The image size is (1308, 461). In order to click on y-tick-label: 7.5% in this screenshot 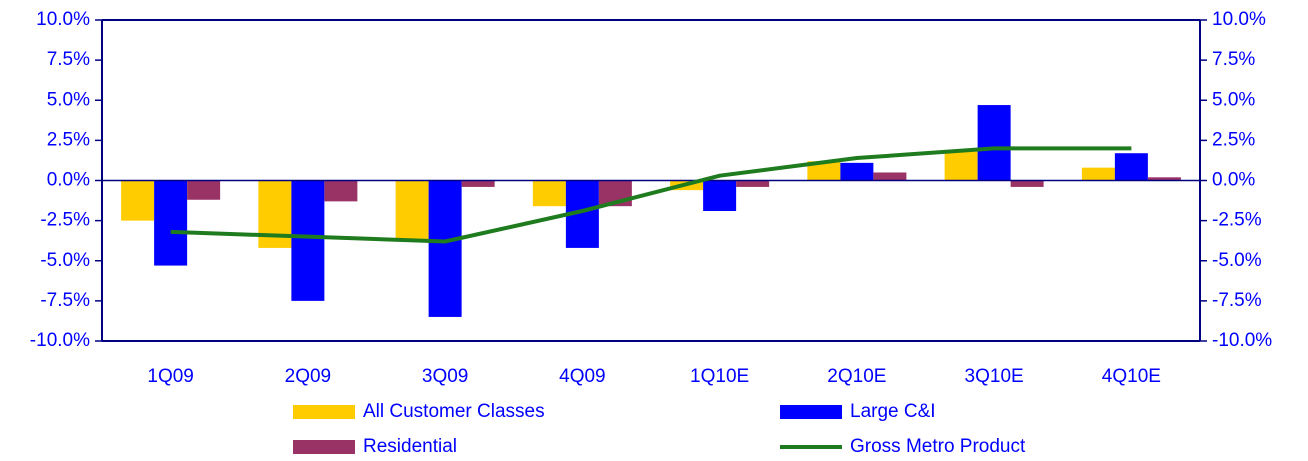, I will do `click(68, 59)`.